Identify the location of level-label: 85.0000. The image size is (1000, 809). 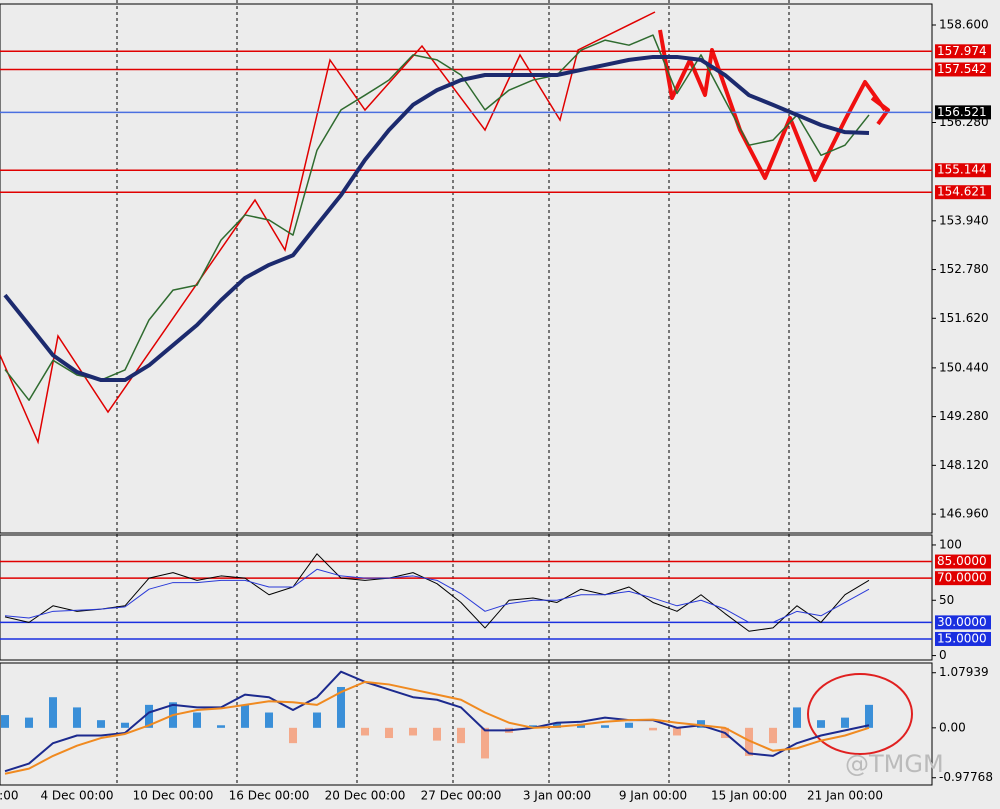
(962, 561).